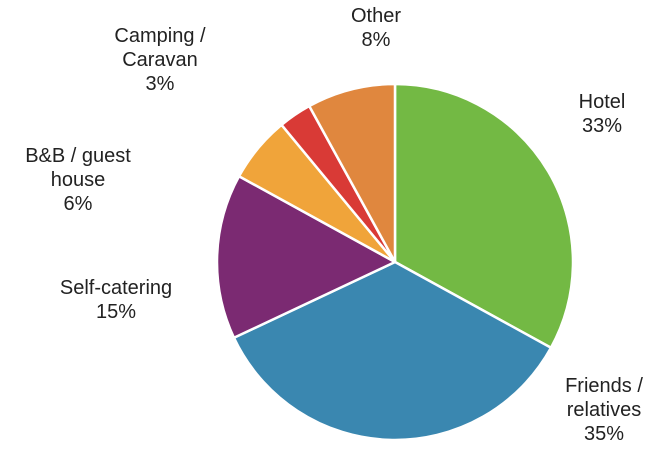 This screenshot has width=662, height=456. I want to click on slice-category-label: house, so click(78, 180).